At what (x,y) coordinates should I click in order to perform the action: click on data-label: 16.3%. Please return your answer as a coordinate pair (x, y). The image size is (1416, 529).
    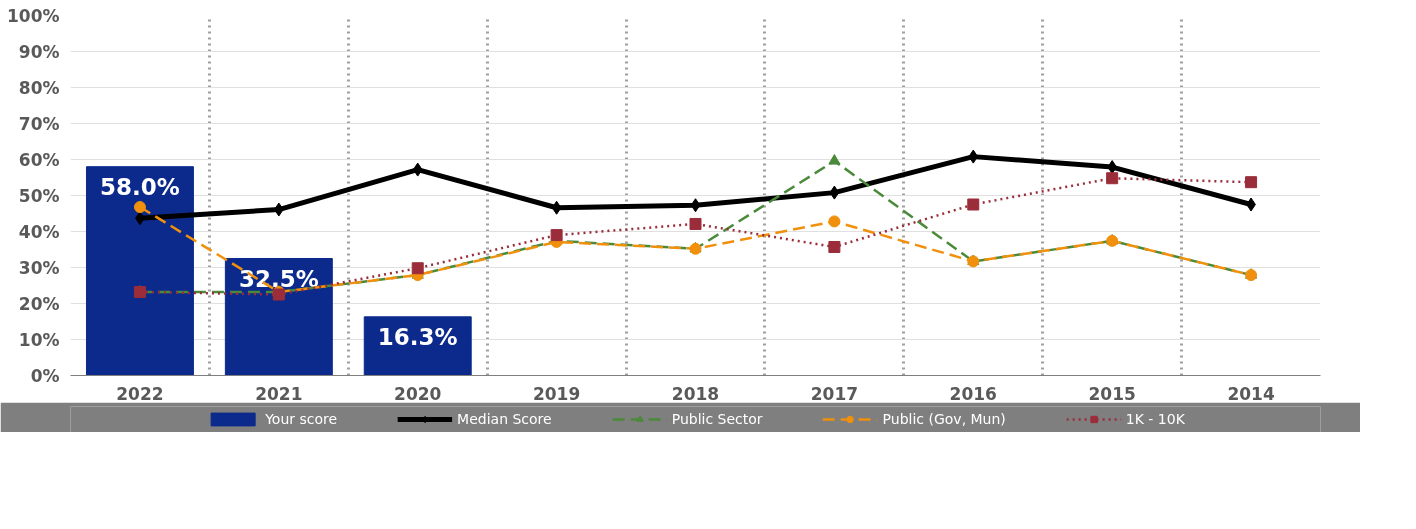
    Looking at the image, I should click on (417, 337).